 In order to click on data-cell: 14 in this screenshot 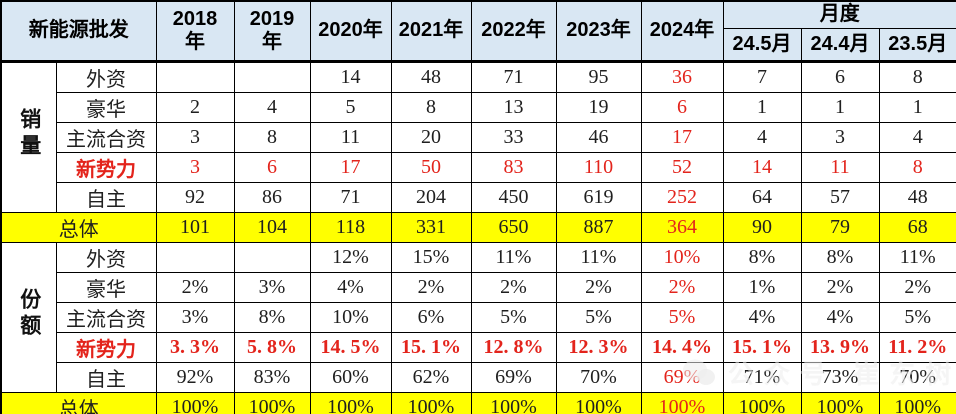, I will do `click(762, 167)`.